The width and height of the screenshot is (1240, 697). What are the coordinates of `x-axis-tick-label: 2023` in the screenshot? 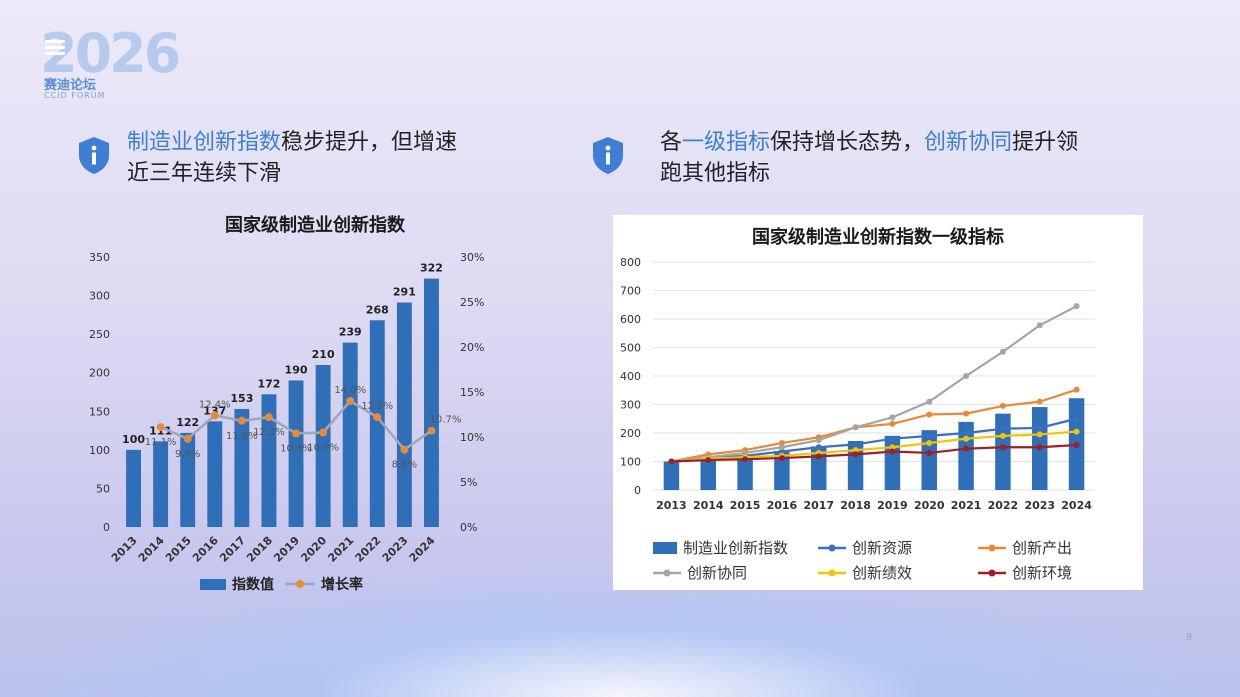 It's located at (395, 549).